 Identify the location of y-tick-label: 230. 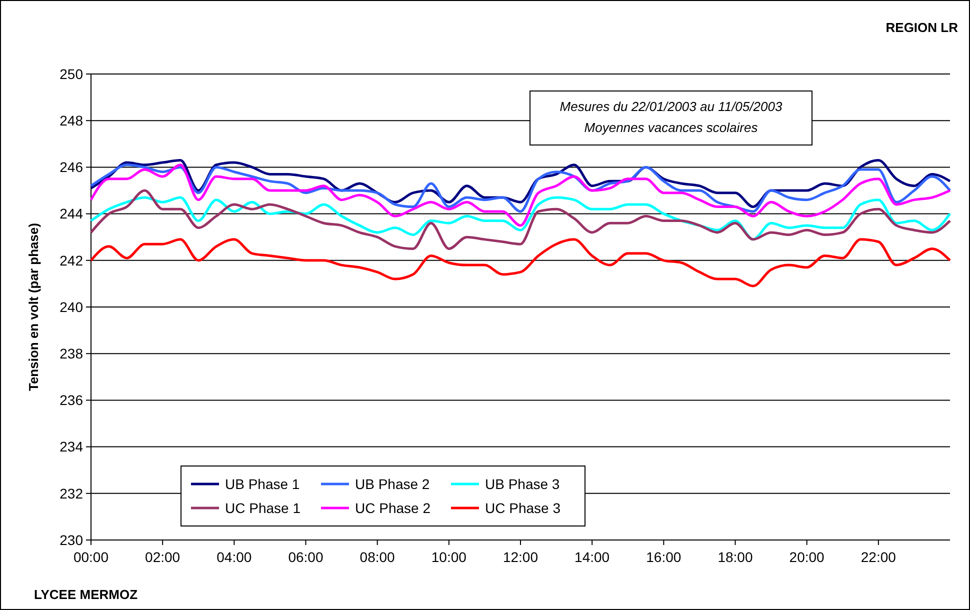
(72, 540).